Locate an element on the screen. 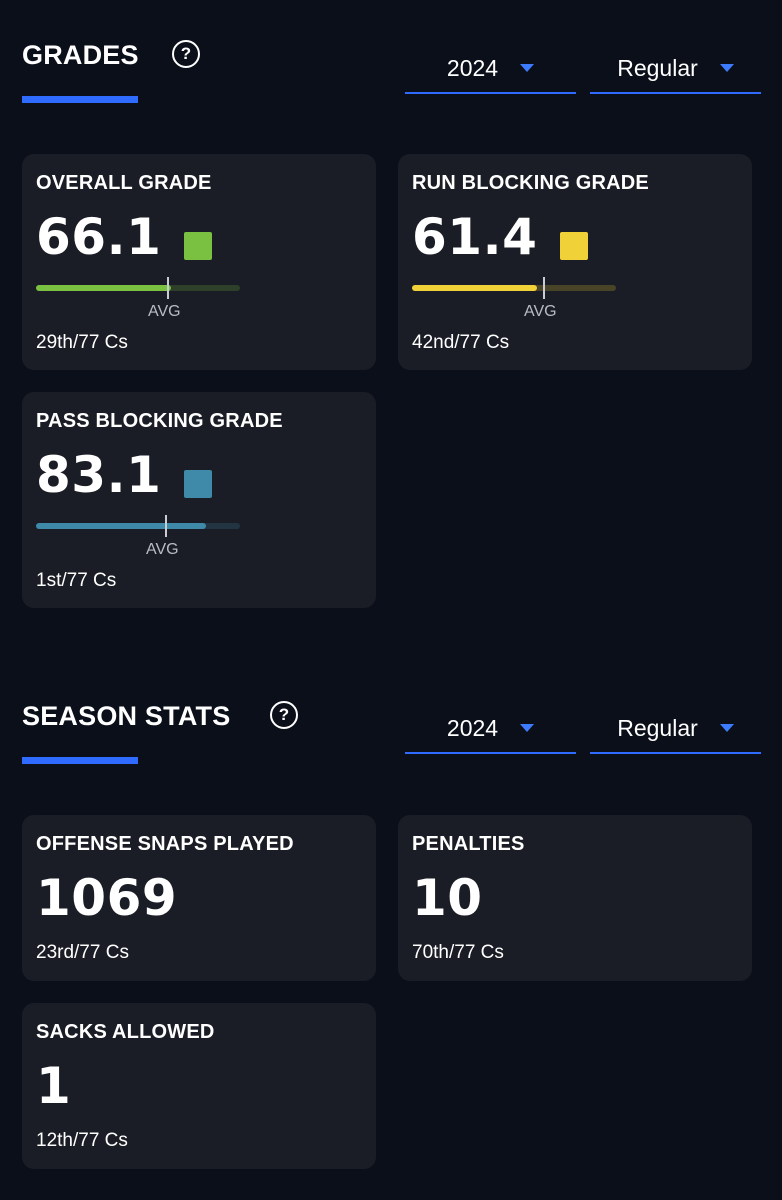  season-stats-title-underline is located at coordinates (80, 760).